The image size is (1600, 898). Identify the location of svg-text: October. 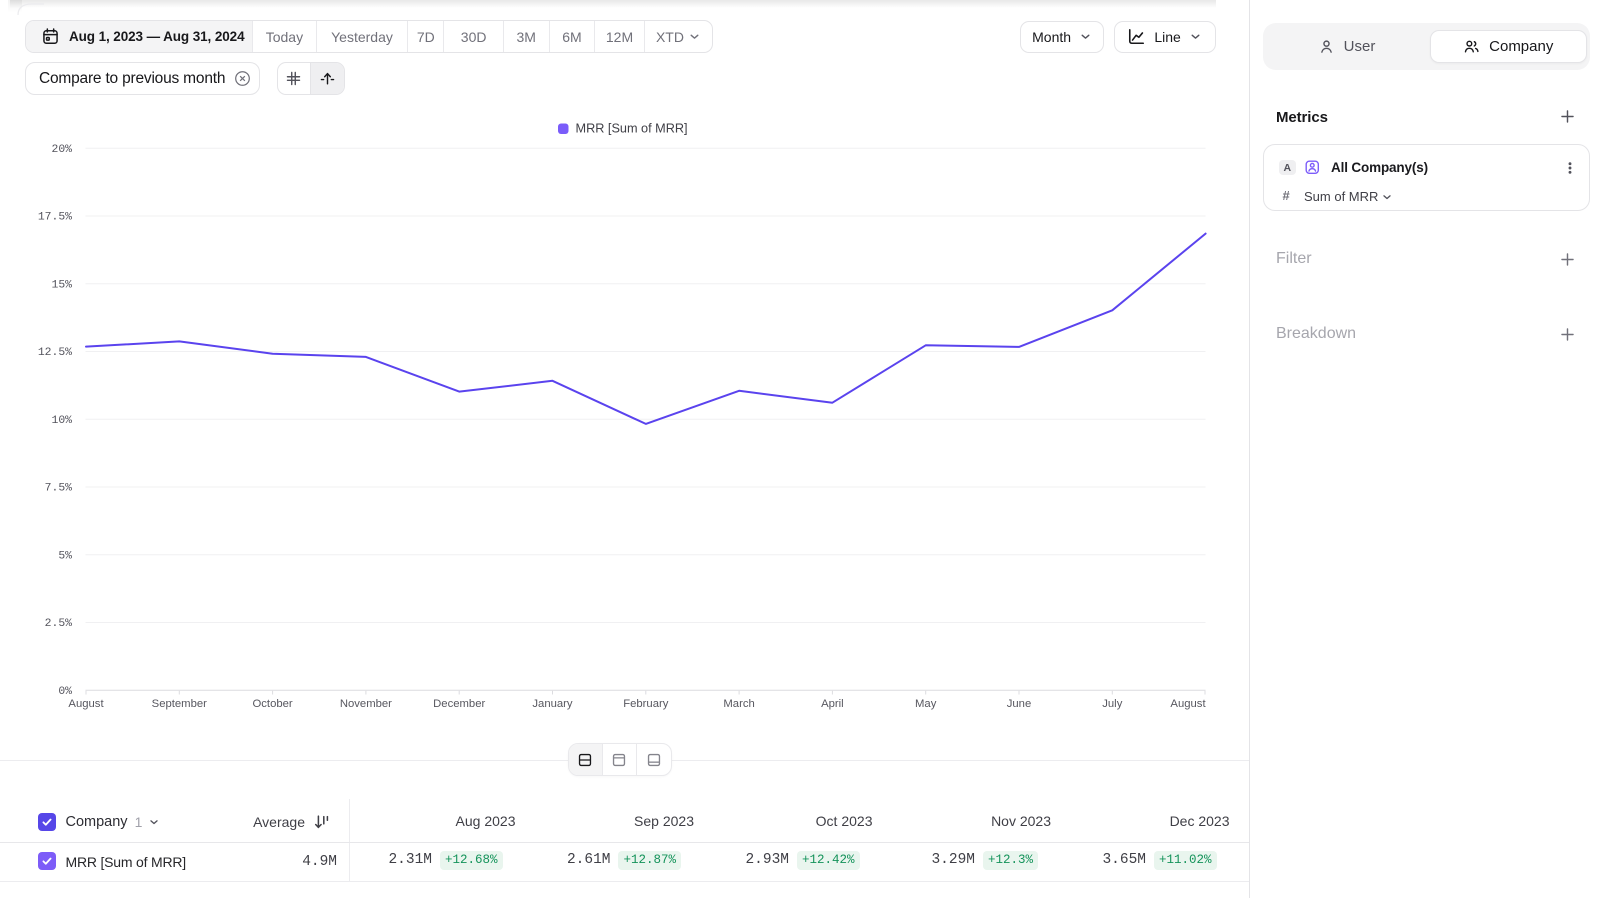
(273, 704).